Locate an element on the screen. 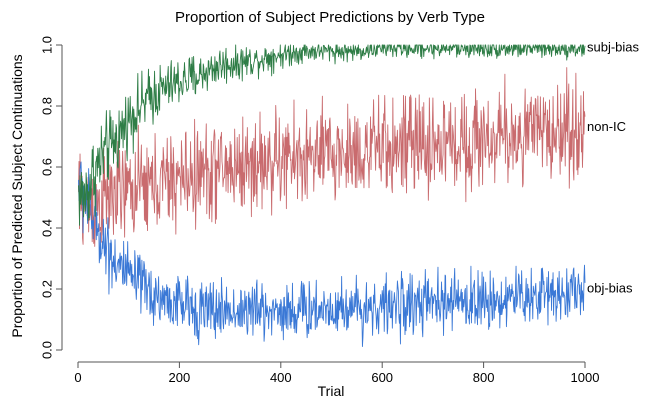 The image size is (647, 402). y-tick-label: 0.4 is located at coordinates (46, 228).